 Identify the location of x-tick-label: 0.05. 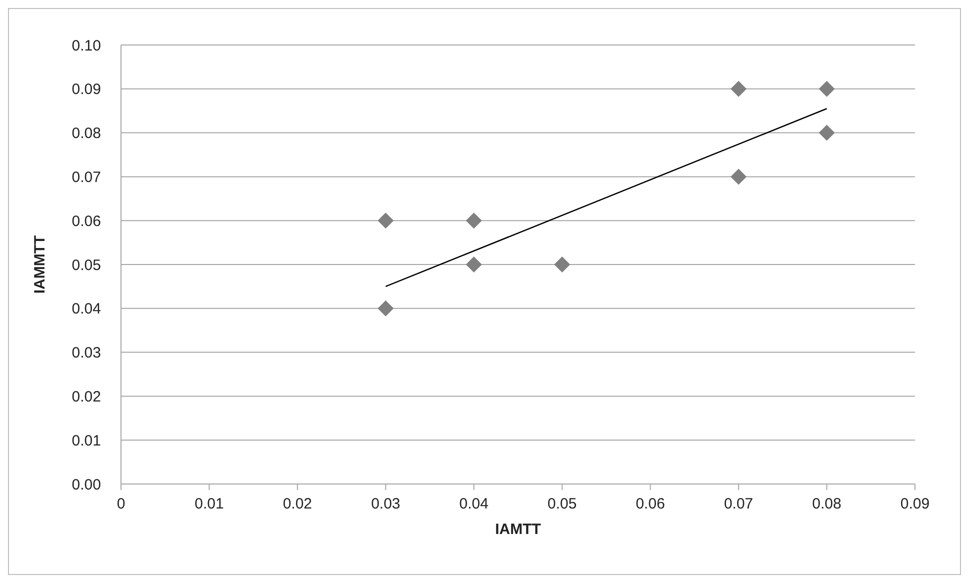
(562, 504).